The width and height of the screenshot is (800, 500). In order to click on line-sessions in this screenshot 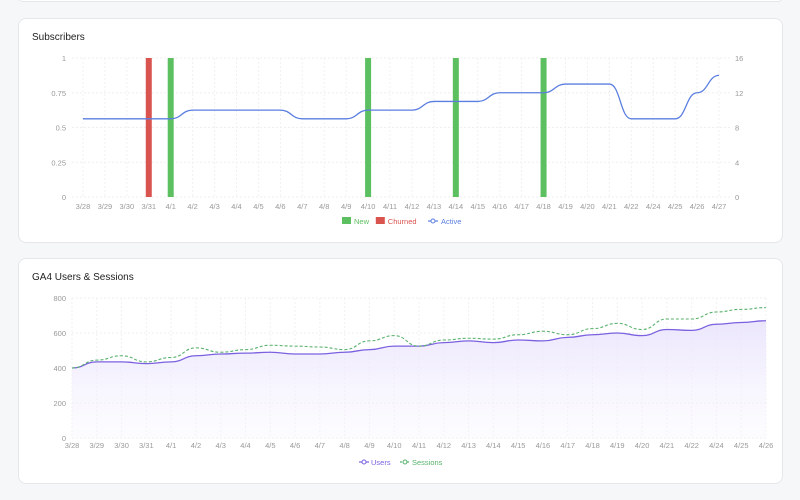, I will do `click(419, 338)`.